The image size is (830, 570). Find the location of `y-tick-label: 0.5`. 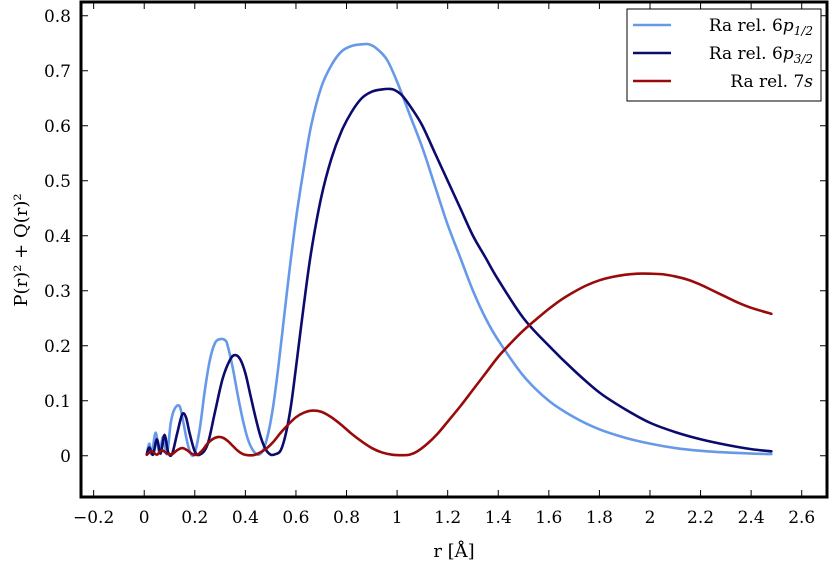

y-tick-label: 0.5 is located at coordinates (57, 182).